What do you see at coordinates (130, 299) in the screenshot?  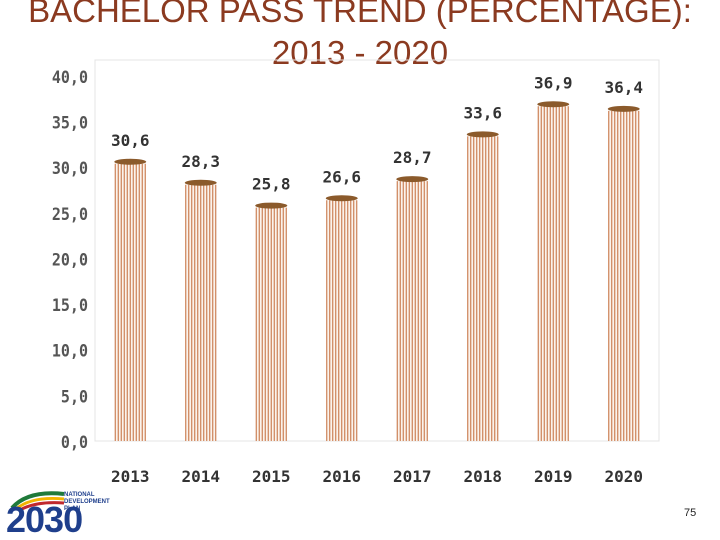 I see `bar-2013` at bounding box center [130, 299].